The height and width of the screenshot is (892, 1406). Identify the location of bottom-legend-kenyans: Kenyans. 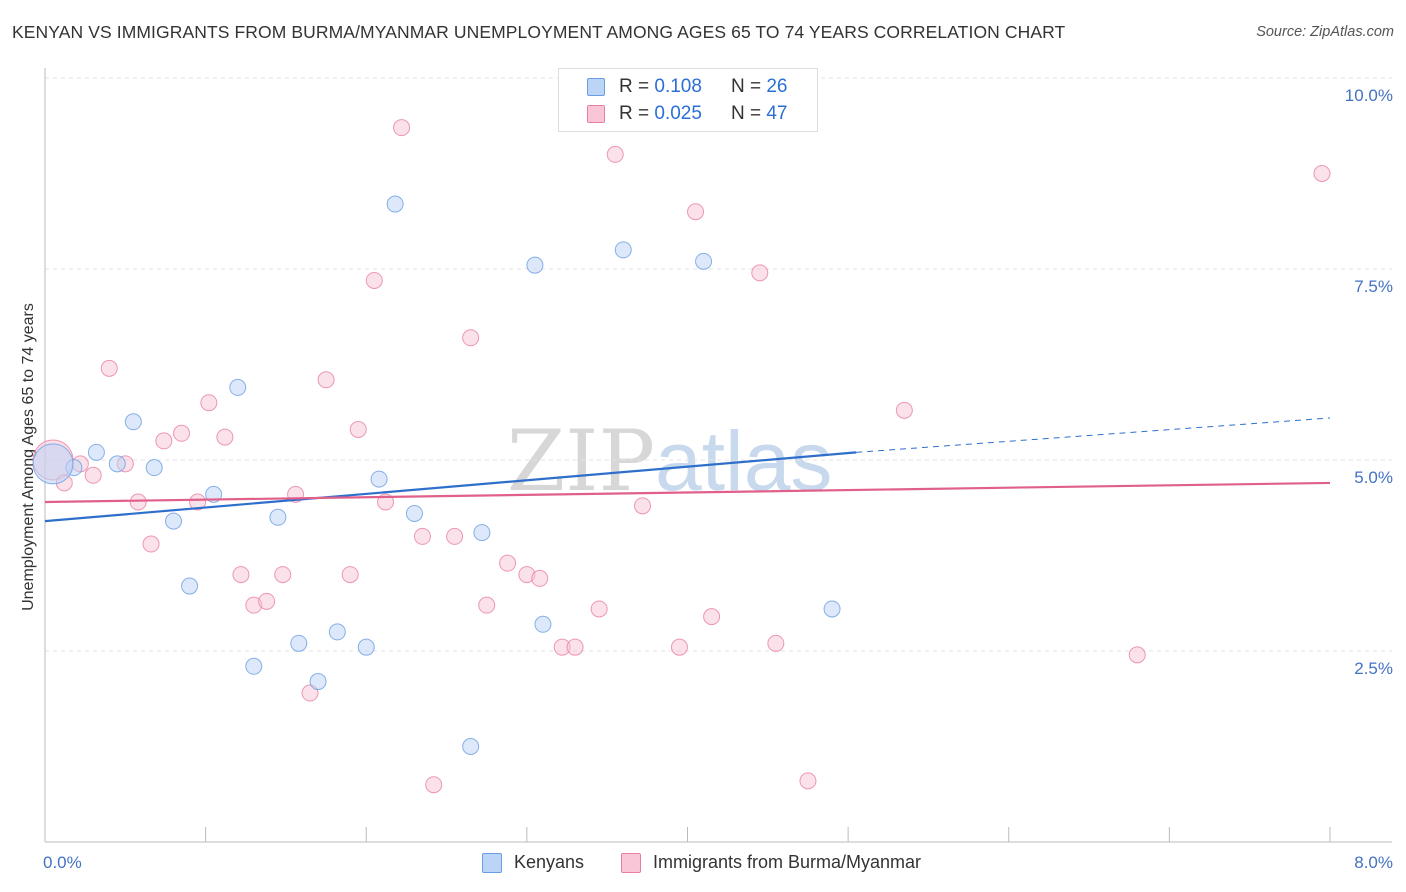
(533, 862).